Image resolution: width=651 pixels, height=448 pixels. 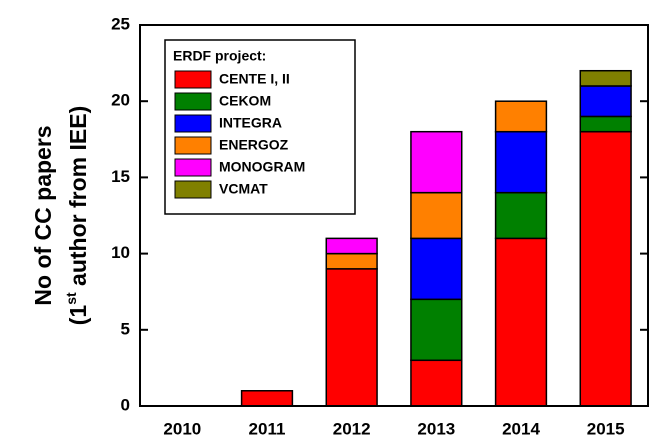 What do you see at coordinates (120, 252) in the screenshot?
I see `y-tick-label: 10` at bounding box center [120, 252].